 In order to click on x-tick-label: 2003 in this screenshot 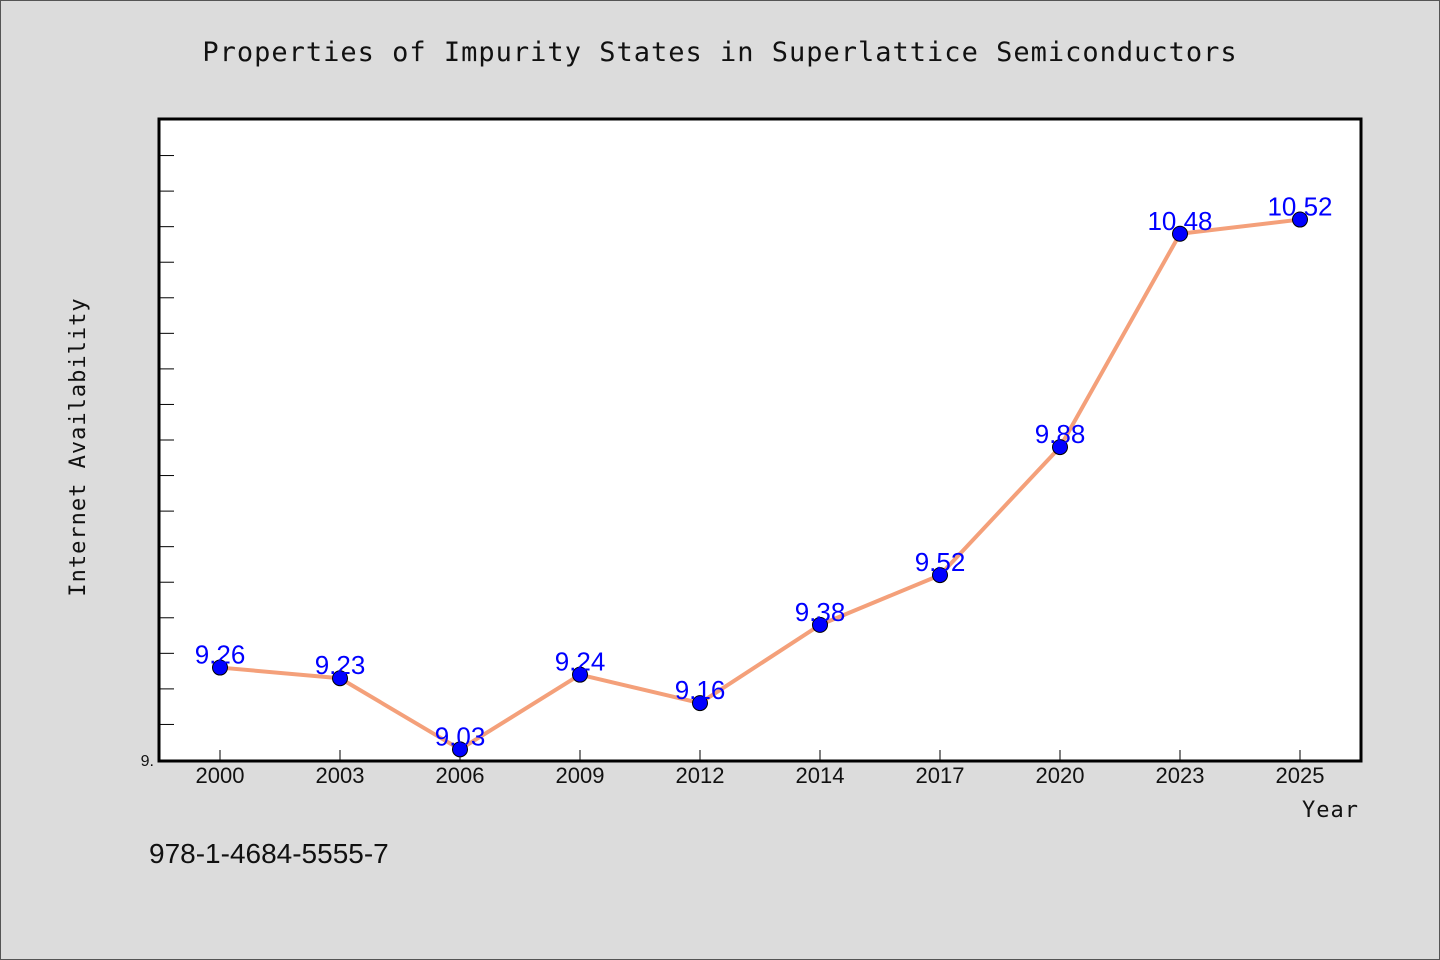, I will do `click(340, 775)`.